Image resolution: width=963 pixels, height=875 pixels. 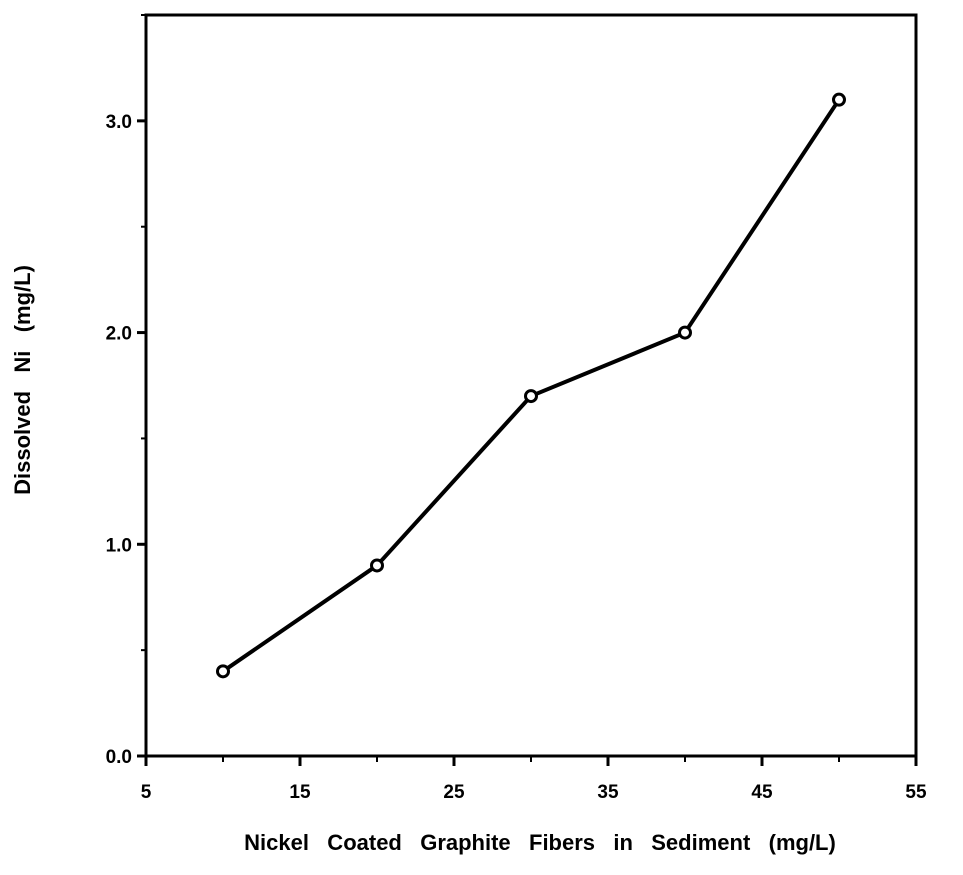 I want to click on x-tick-label: 55, so click(x=916, y=792).